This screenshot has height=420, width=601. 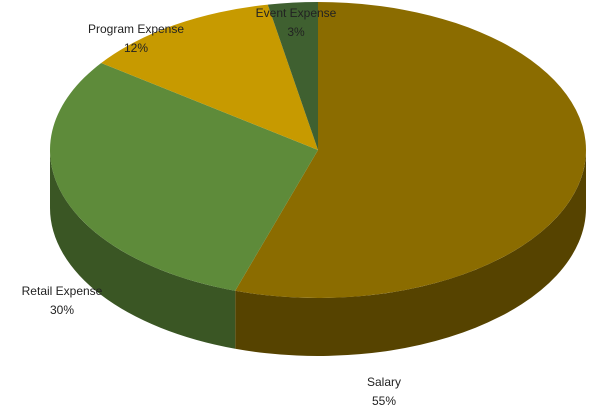 I want to click on slice-label: Salary, so click(x=384, y=382).